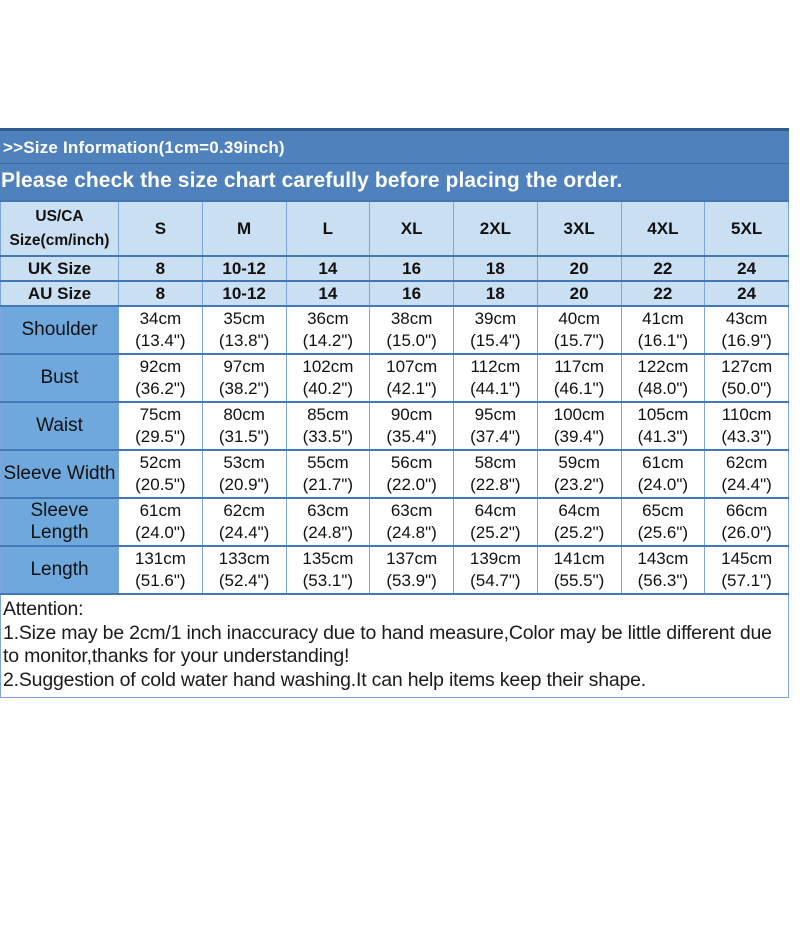  Describe the element at coordinates (746, 426) in the screenshot. I see `measurement-value: 110cm (43.3")` at that location.